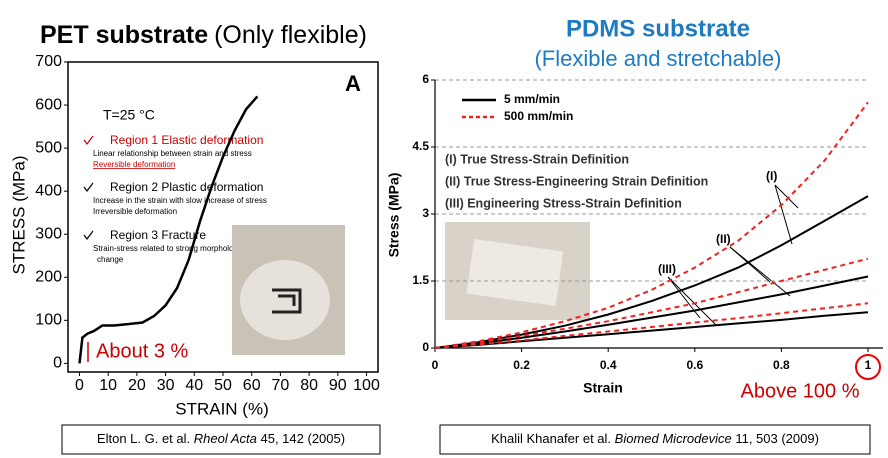 Image resolution: width=888 pixels, height=458 pixels. I want to click on x-tick-label: 70, so click(281, 385).